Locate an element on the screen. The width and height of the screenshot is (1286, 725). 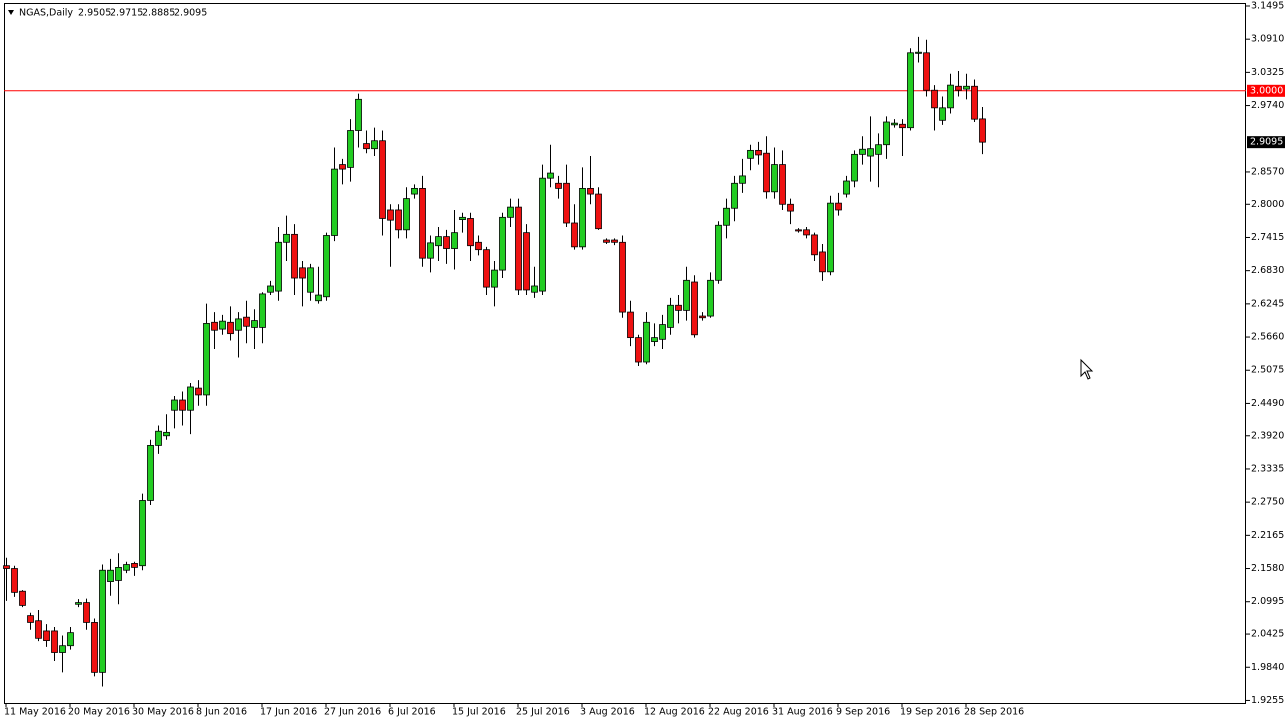
y-tick-label: 2.2750 is located at coordinates (1267, 502).